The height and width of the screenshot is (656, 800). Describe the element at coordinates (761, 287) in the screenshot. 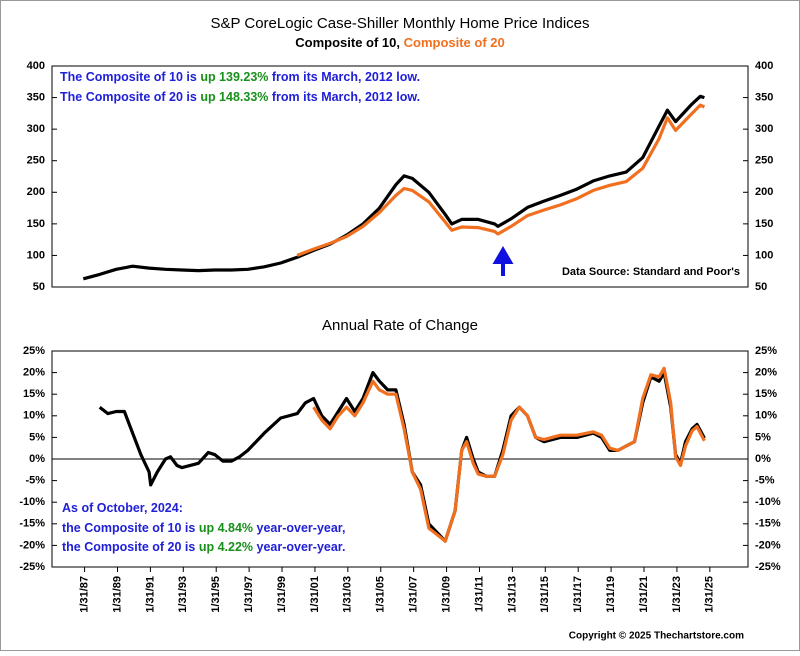

I see `y2-tick-label: 50` at that location.